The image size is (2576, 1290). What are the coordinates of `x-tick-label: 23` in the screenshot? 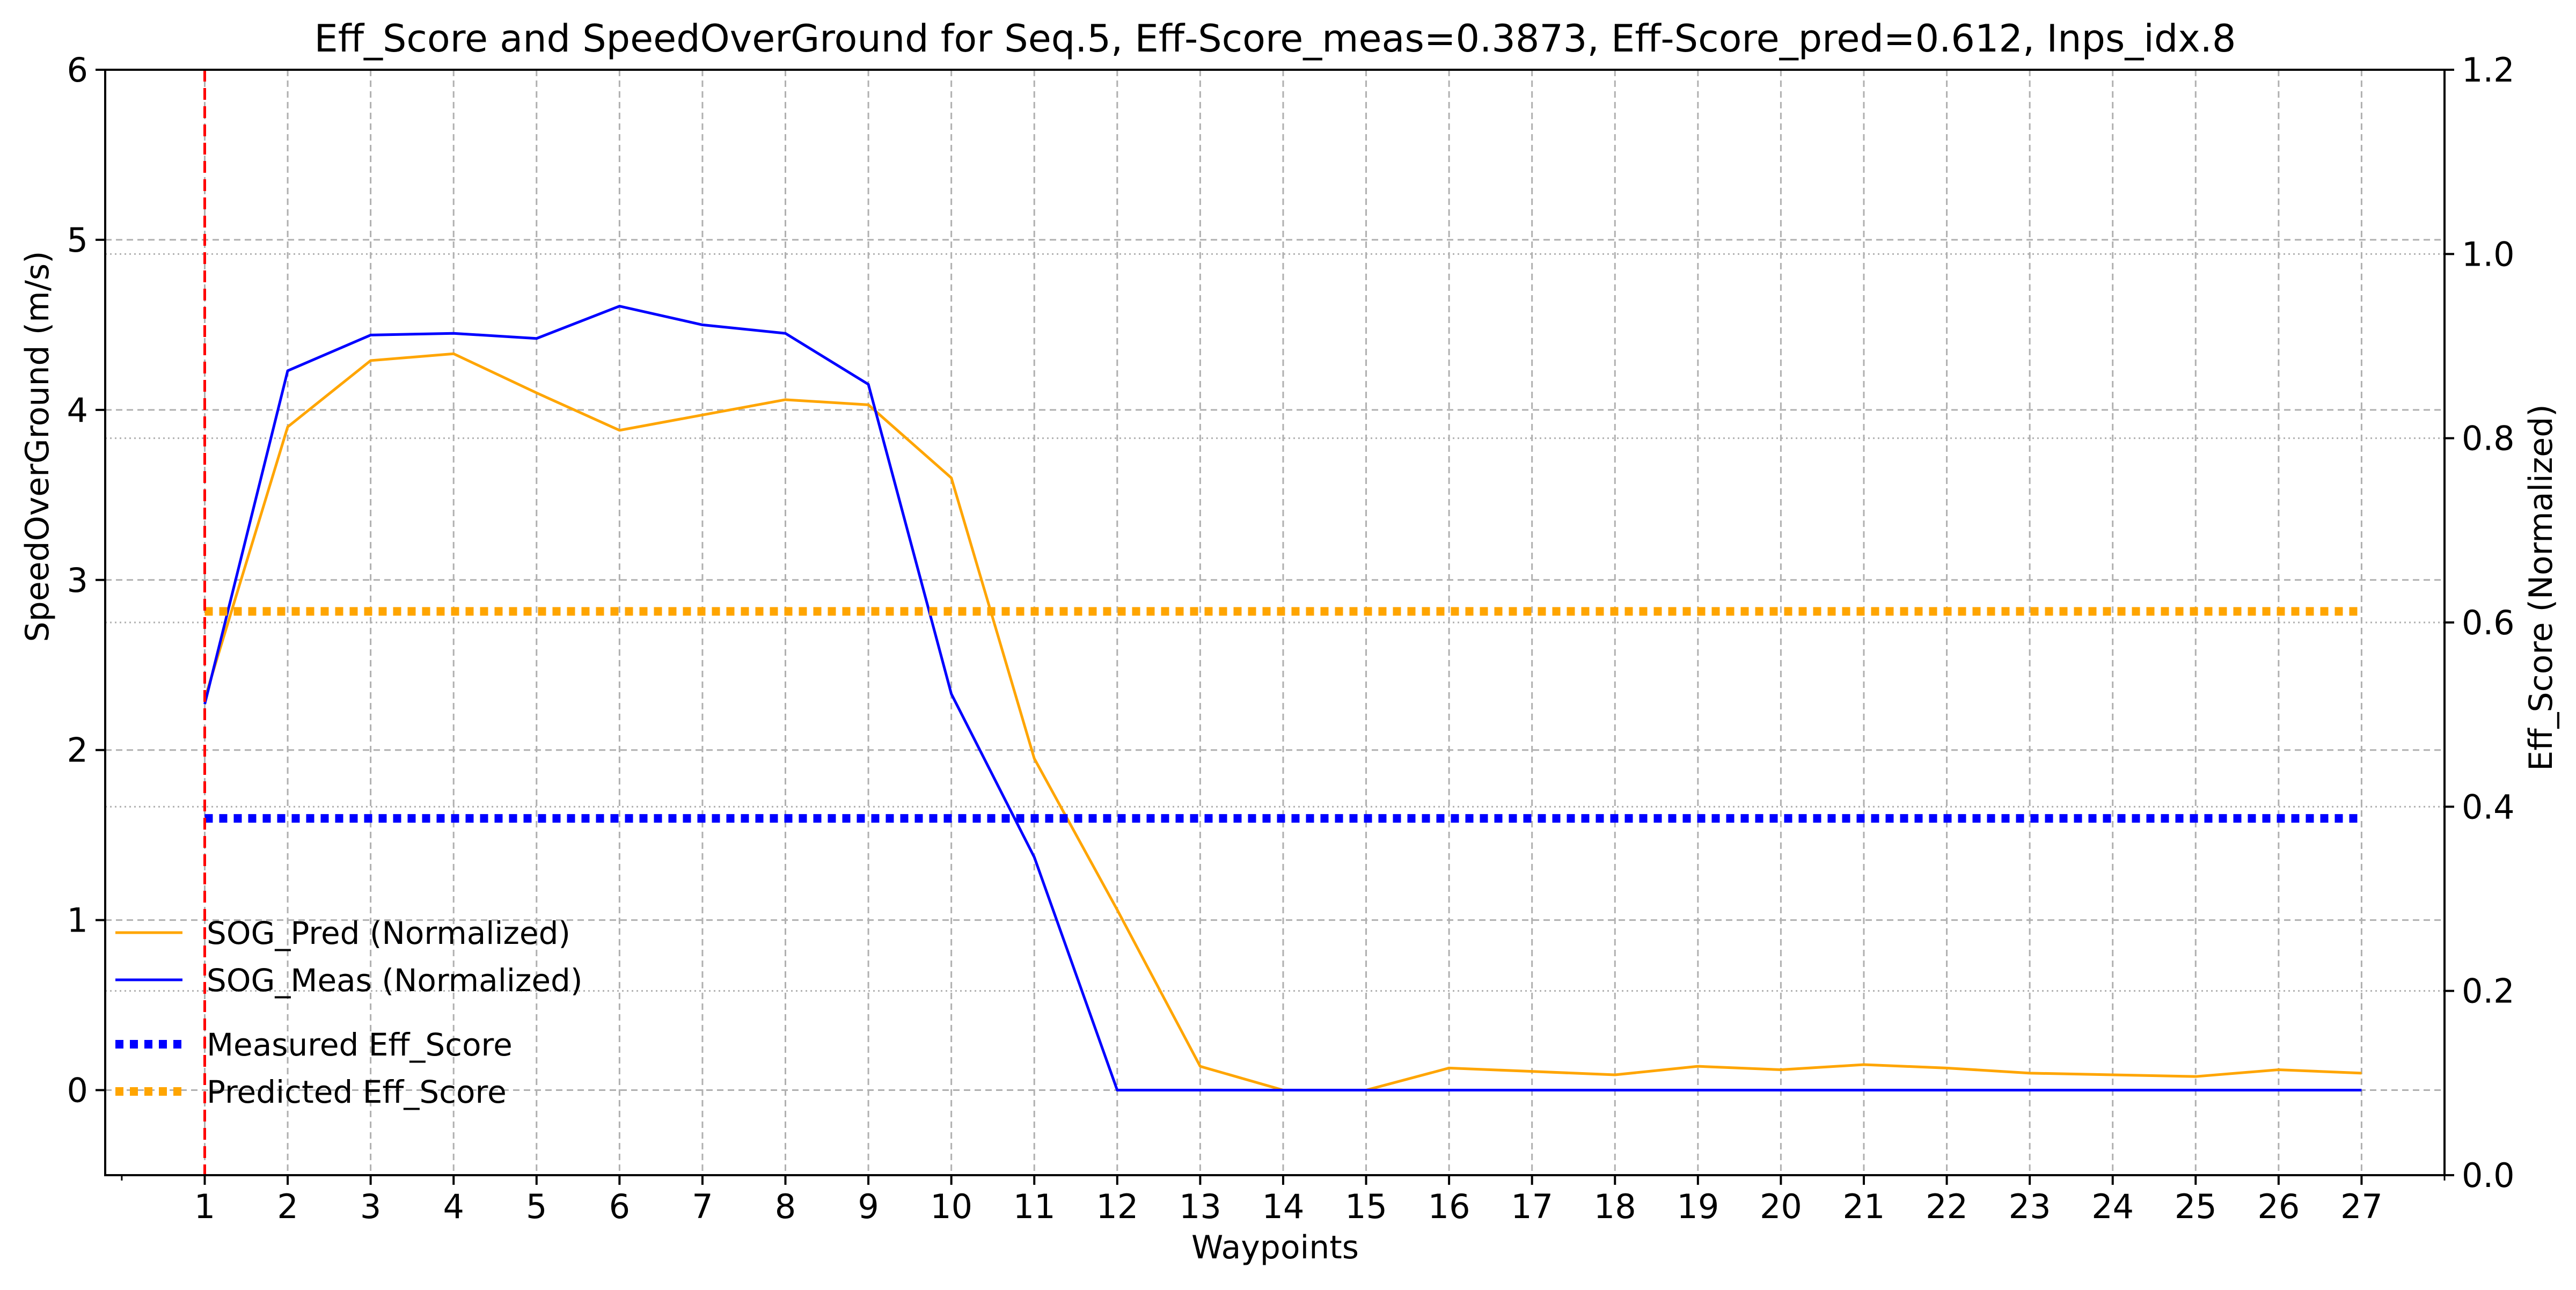 It's located at (2030, 1206).